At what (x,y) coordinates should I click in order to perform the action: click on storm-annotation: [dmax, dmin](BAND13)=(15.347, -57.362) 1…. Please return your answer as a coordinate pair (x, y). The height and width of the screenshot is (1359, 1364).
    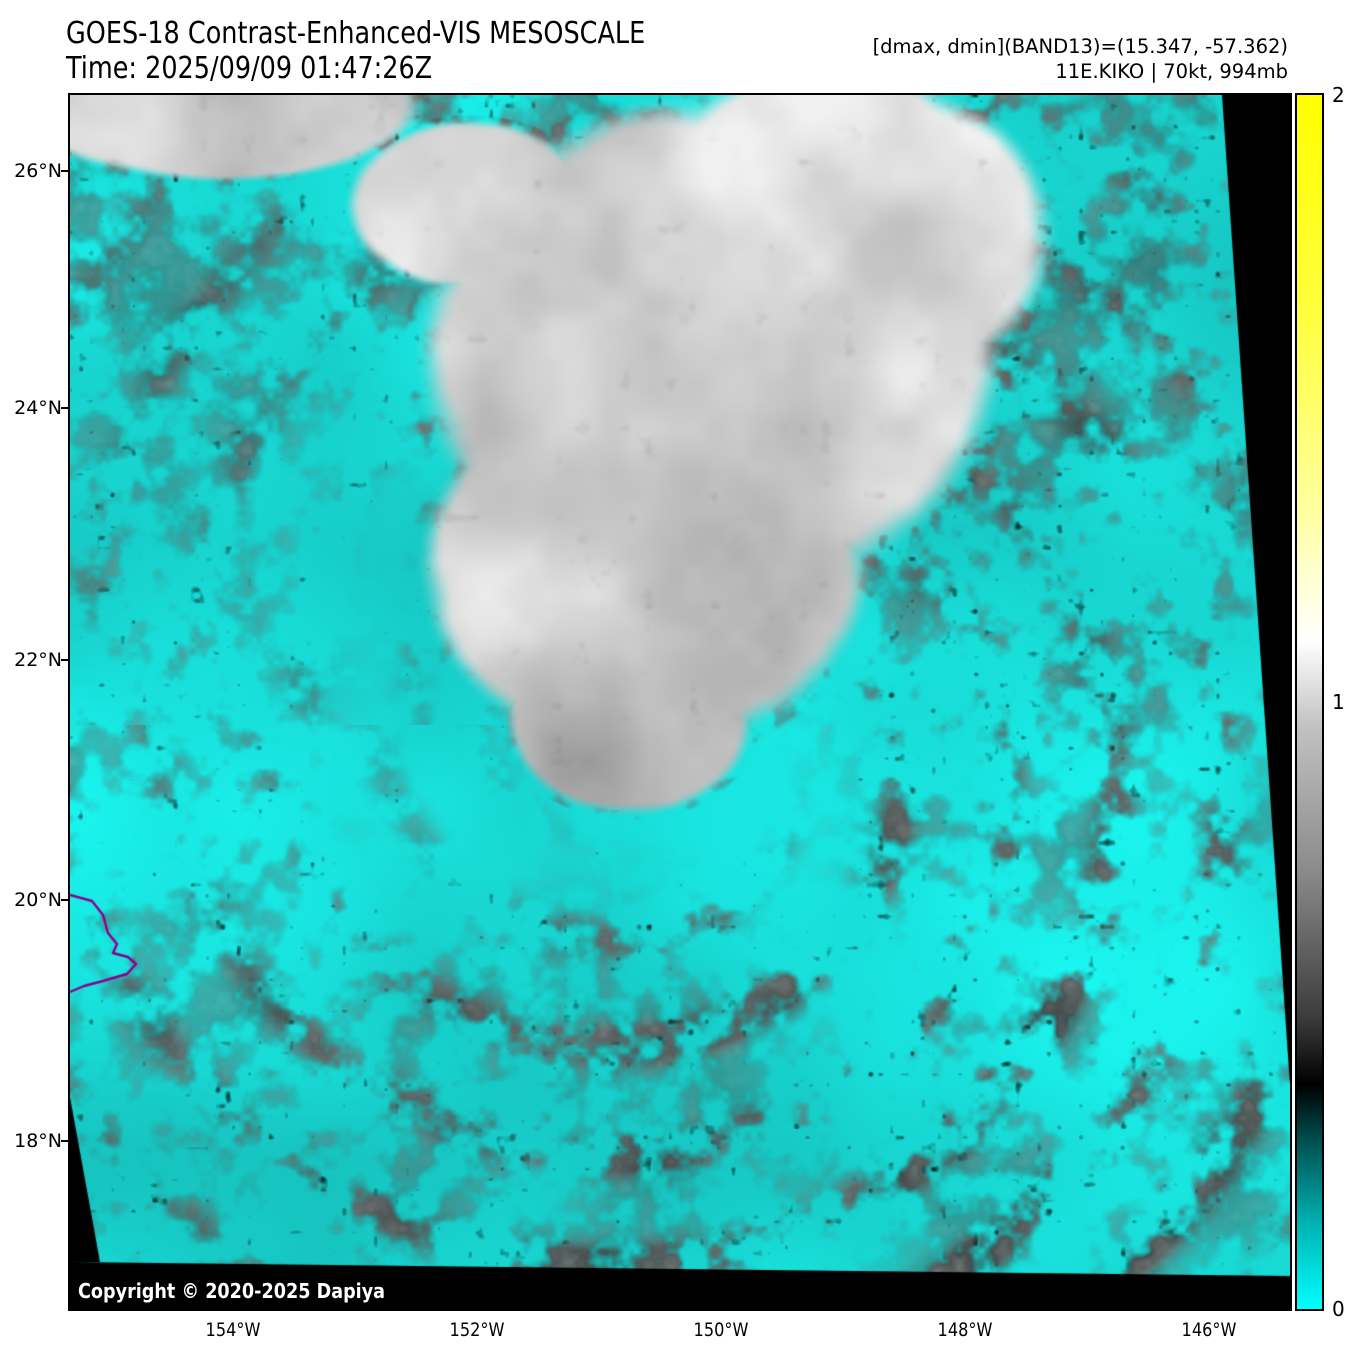
    Looking at the image, I should click on (1080, 59).